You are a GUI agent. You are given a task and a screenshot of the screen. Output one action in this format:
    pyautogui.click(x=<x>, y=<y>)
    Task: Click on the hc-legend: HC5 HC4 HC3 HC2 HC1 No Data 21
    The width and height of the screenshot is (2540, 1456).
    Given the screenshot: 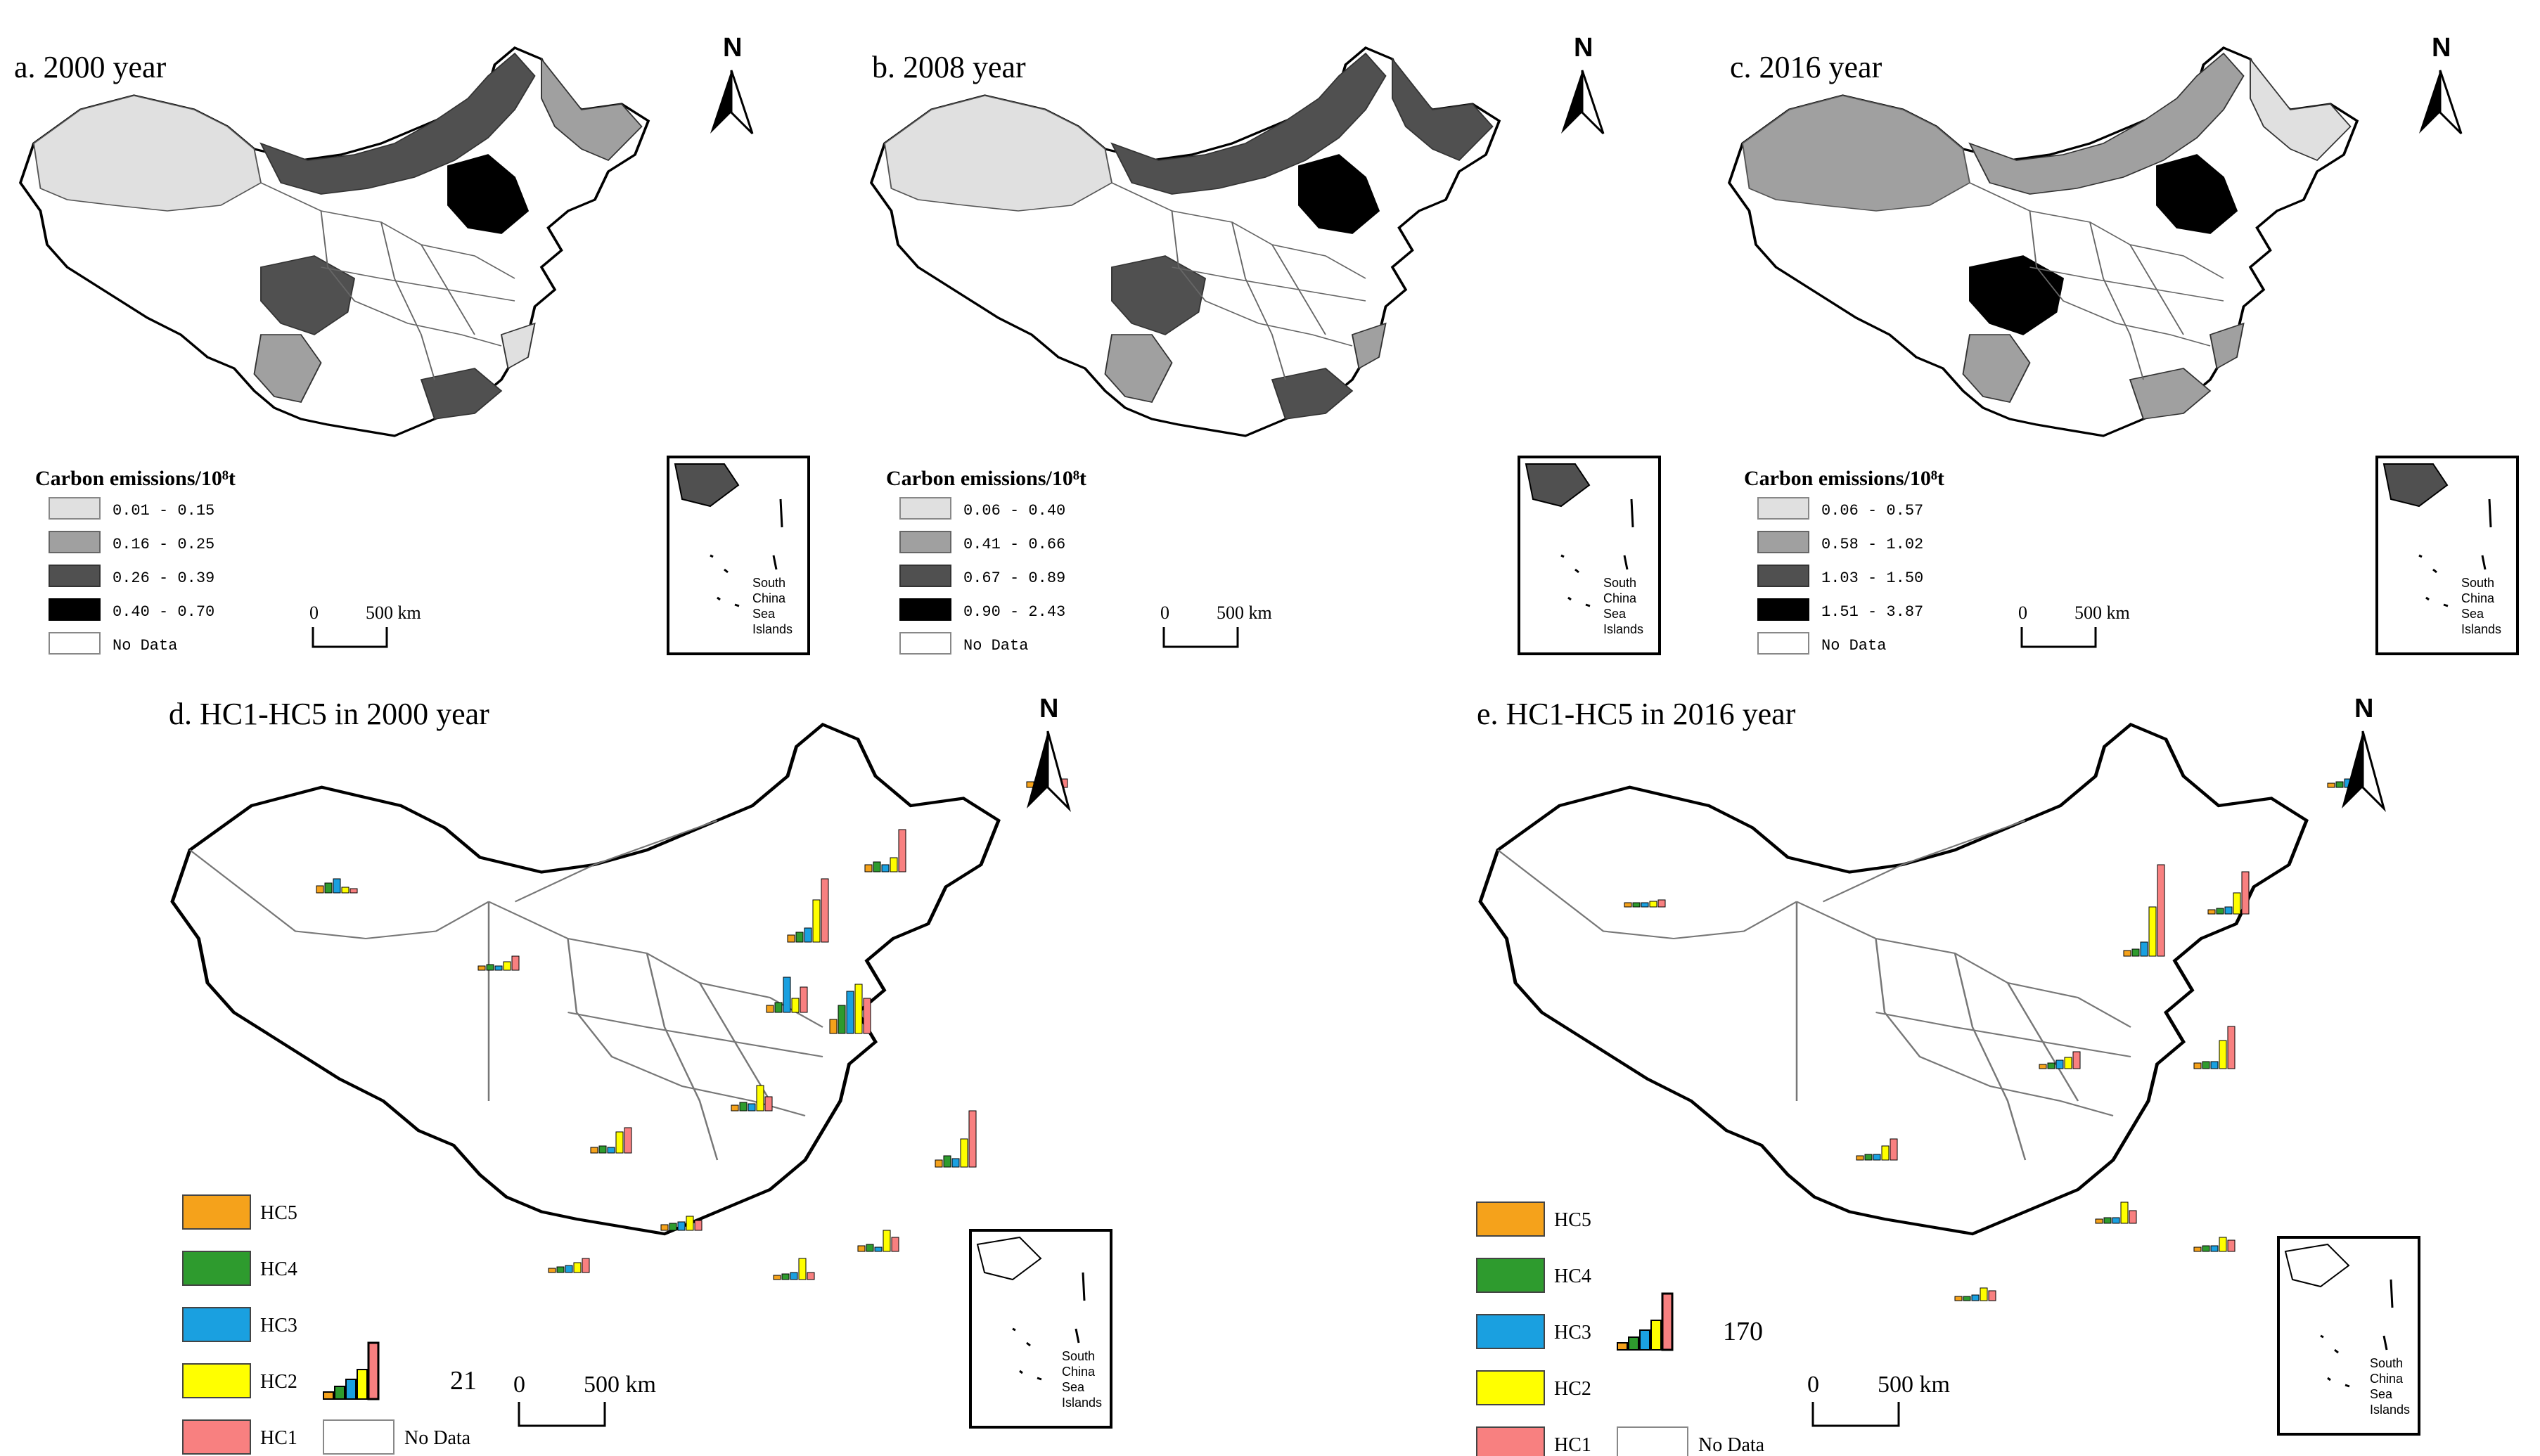 What is the action you would take?
    pyautogui.click(x=329, y=1324)
    